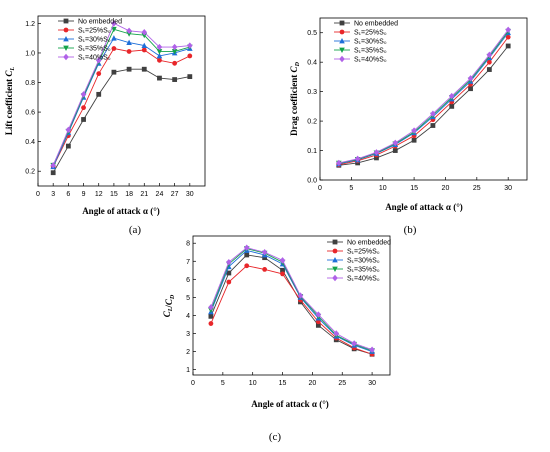 Image resolution: width=550 pixels, height=452 pixels. I want to click on y-tick-label: 0.3, so click(312, 92).